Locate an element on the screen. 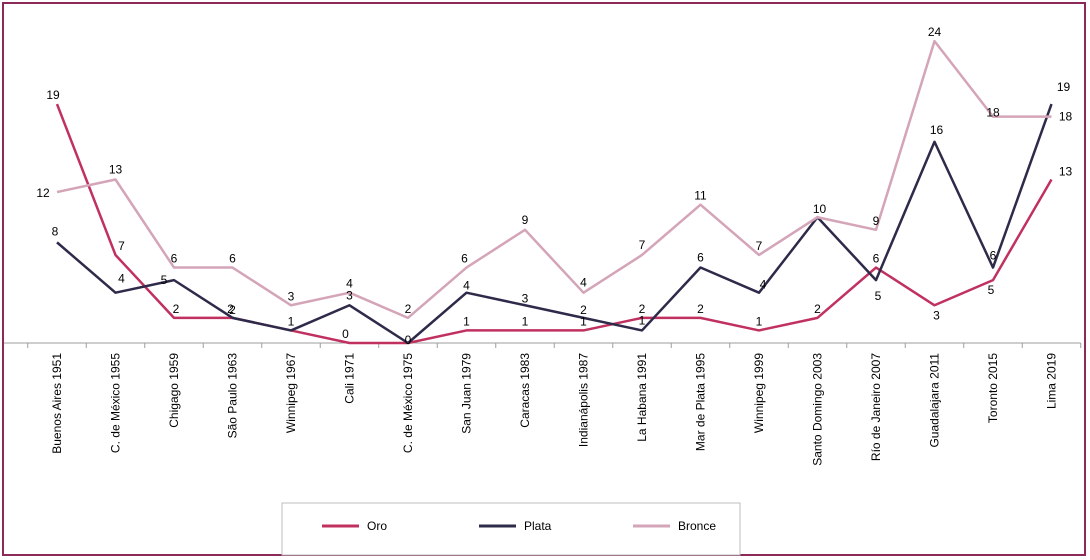  data-label-oro: 0 is located at coordinates (345, 334).